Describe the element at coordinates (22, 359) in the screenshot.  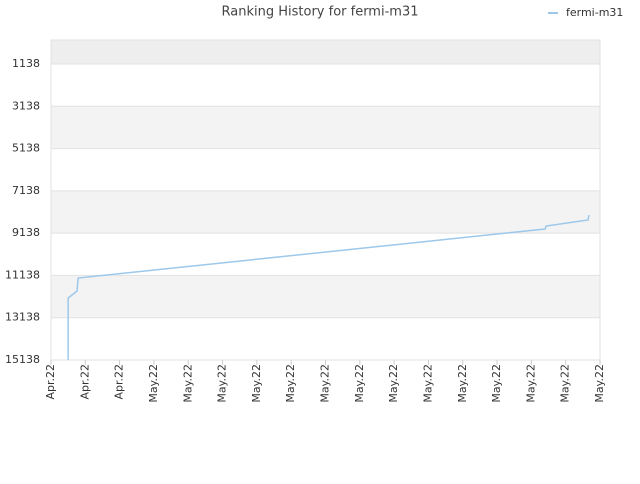
I see `y-tick-label: 15138` at that location.